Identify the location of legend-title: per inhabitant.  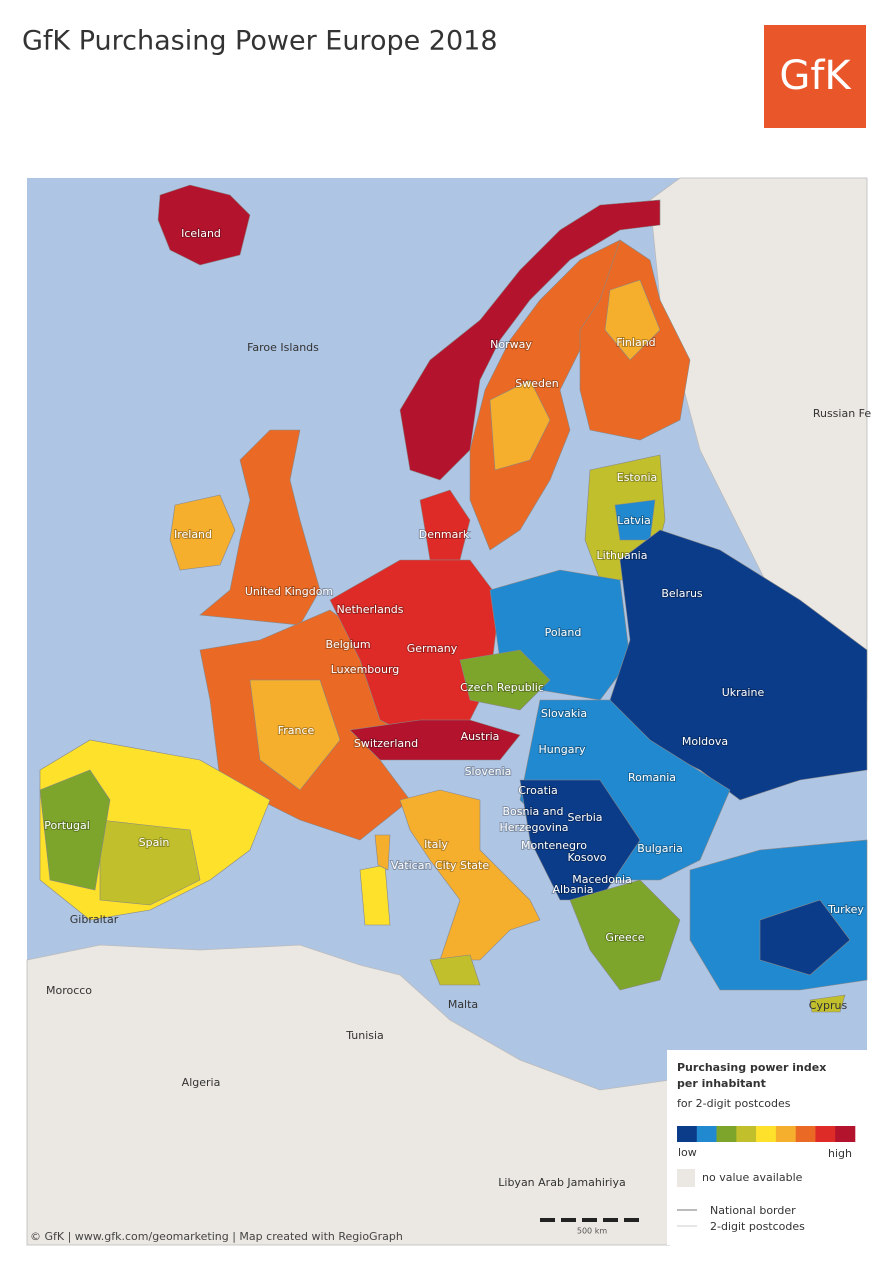
(721, 1083).